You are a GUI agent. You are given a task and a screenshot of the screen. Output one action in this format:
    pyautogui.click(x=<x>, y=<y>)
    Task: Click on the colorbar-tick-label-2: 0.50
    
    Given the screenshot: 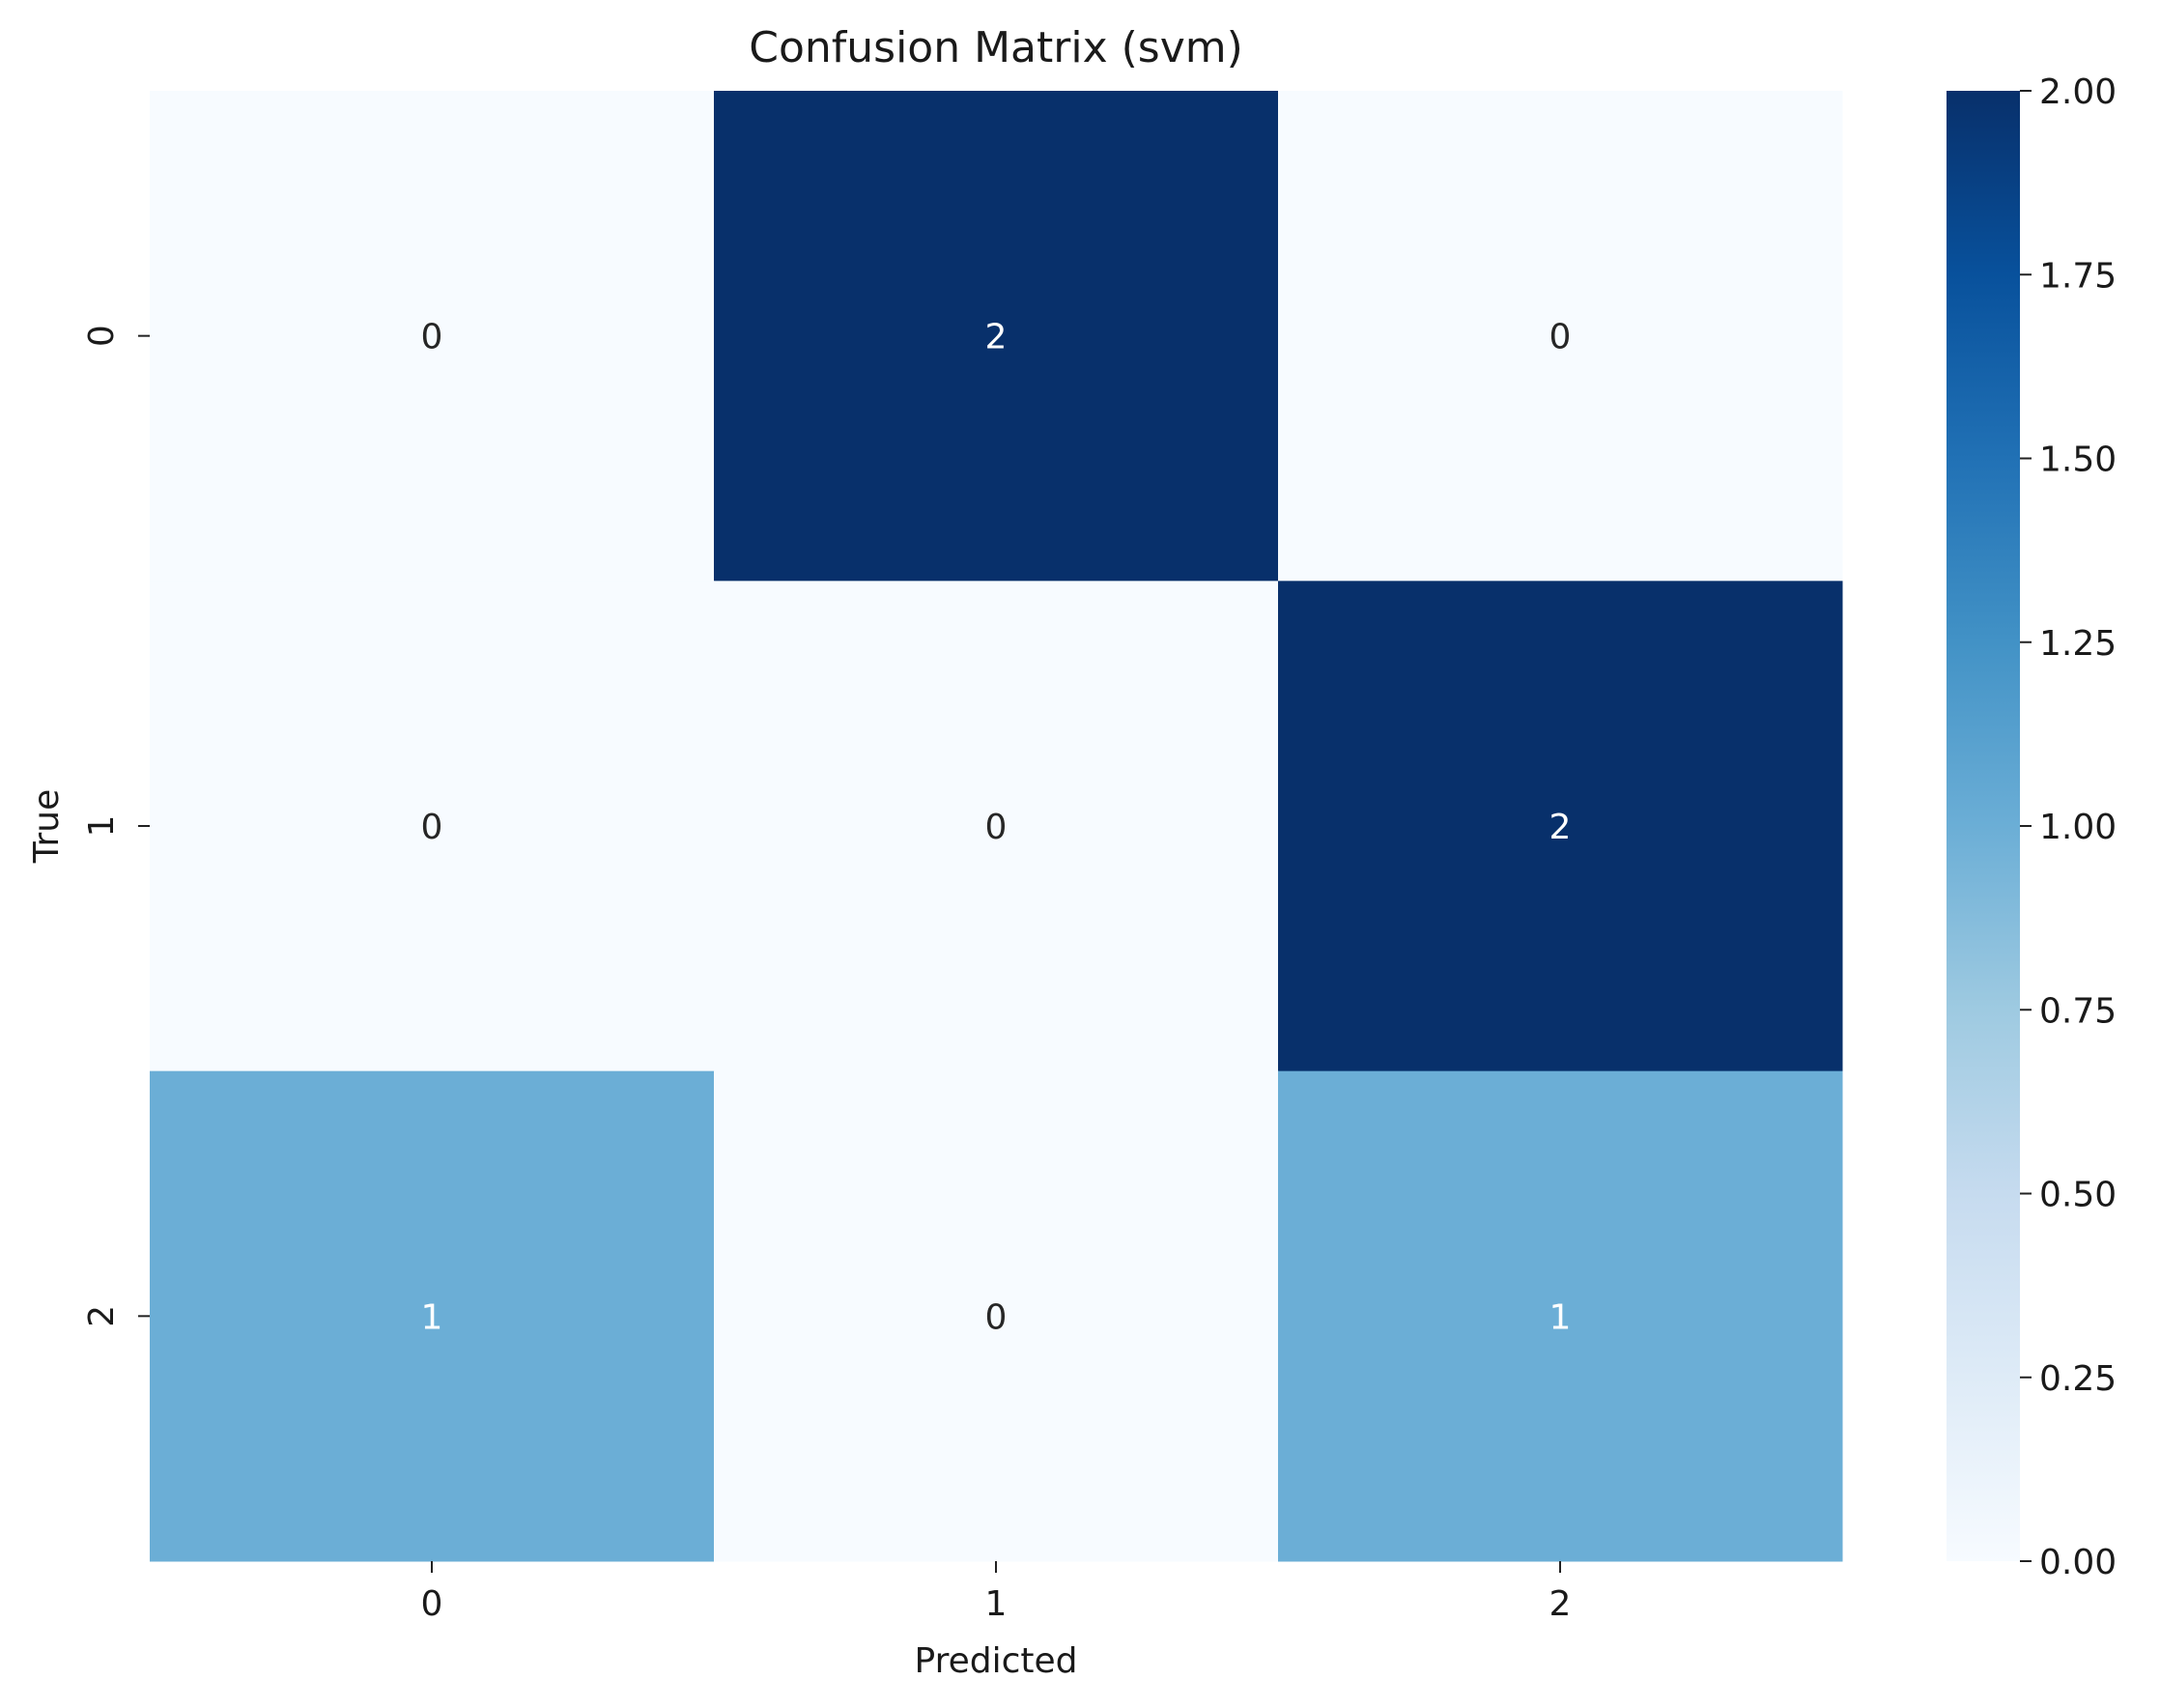 What is the action you would take?
    pyautogui.click(x=2078, y=1195)
    